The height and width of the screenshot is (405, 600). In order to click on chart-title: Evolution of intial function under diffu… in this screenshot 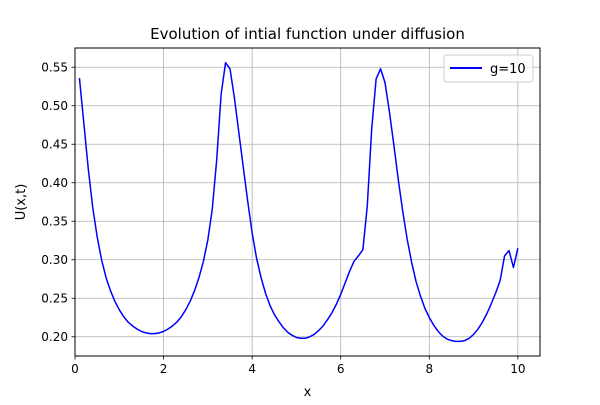, I will do `click(307, 34)`.